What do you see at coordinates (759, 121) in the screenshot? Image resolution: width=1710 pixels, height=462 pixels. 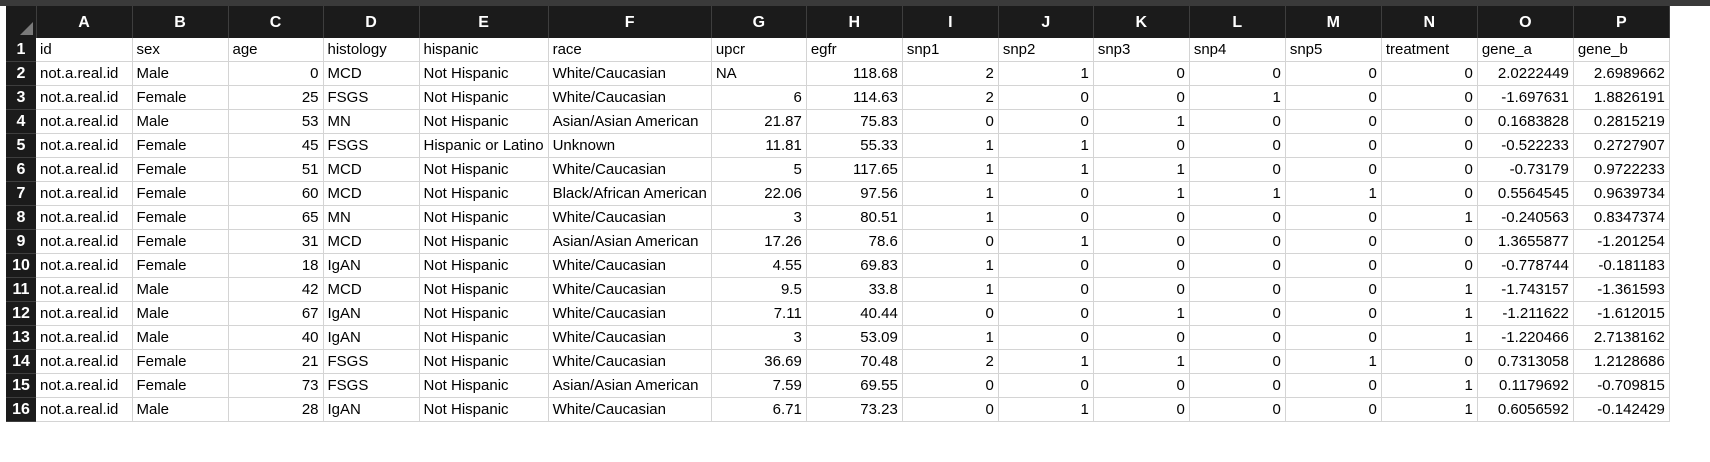 I see `cell-g4: 21.87` at bounding box center [759, 121].